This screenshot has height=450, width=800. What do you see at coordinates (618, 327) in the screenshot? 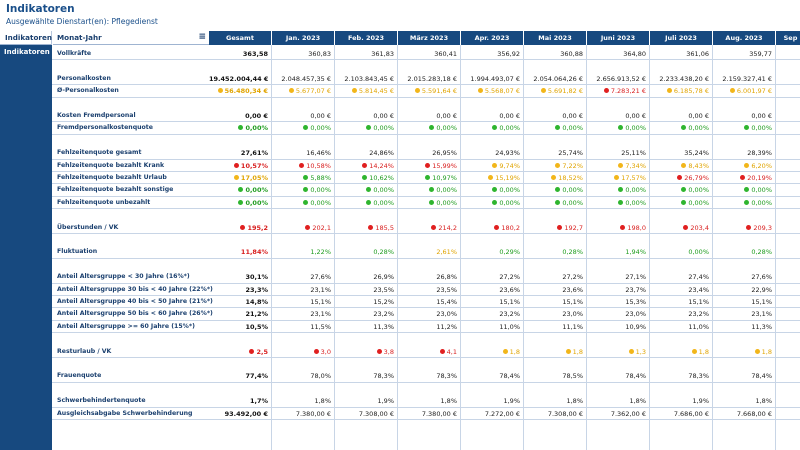
I see `month-cell: 10,9%` at bounding box center [618, 327].